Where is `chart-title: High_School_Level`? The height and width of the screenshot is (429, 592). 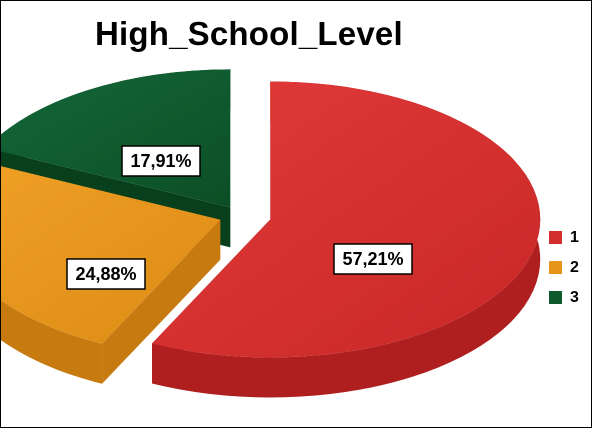 chart-title: High_School_Level is located at coordinates (249, 33).